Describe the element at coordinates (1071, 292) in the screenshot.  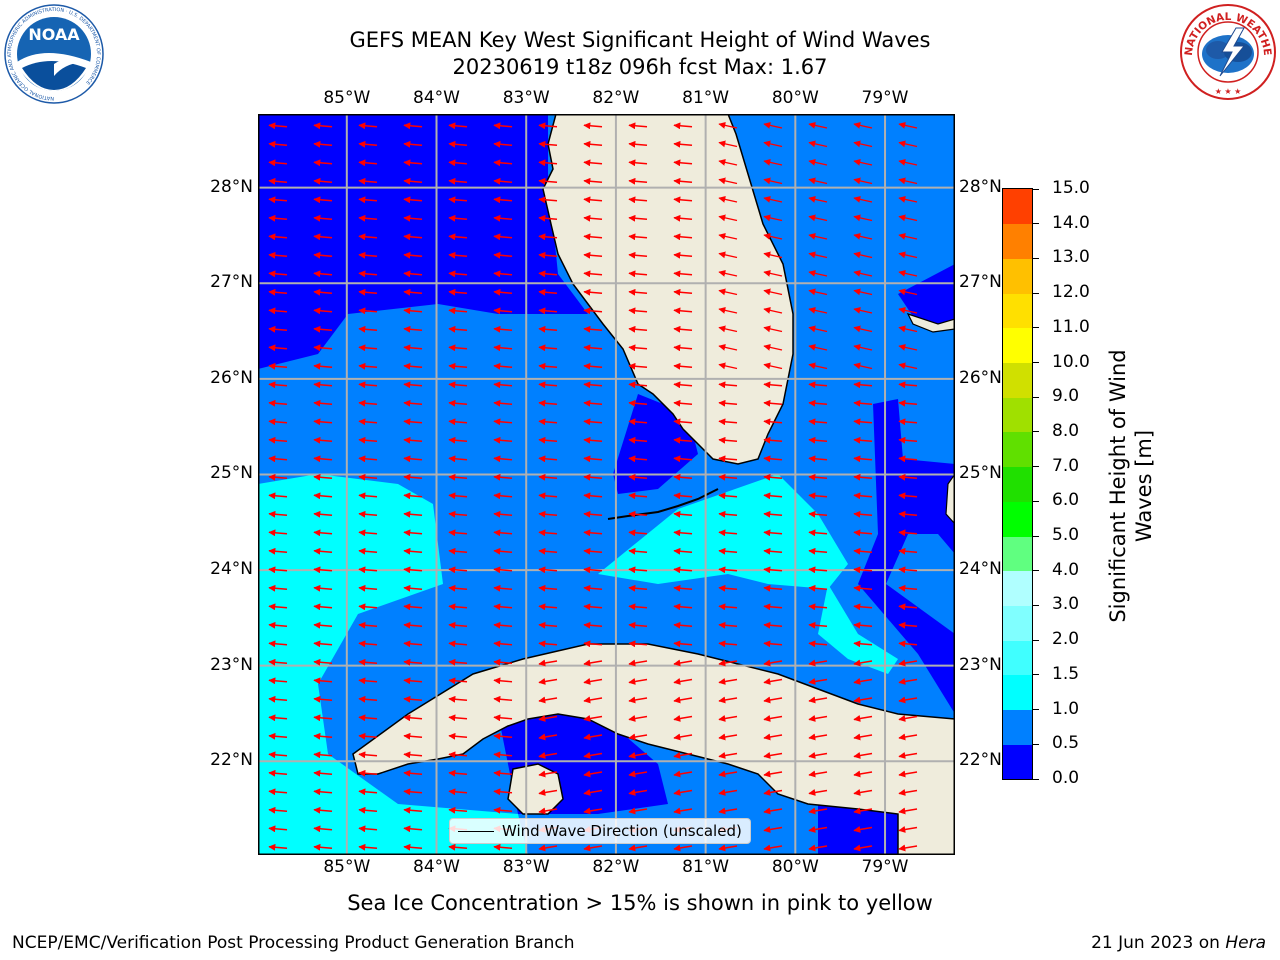
I see `colorbar-tick-label: 12.0` at that location.